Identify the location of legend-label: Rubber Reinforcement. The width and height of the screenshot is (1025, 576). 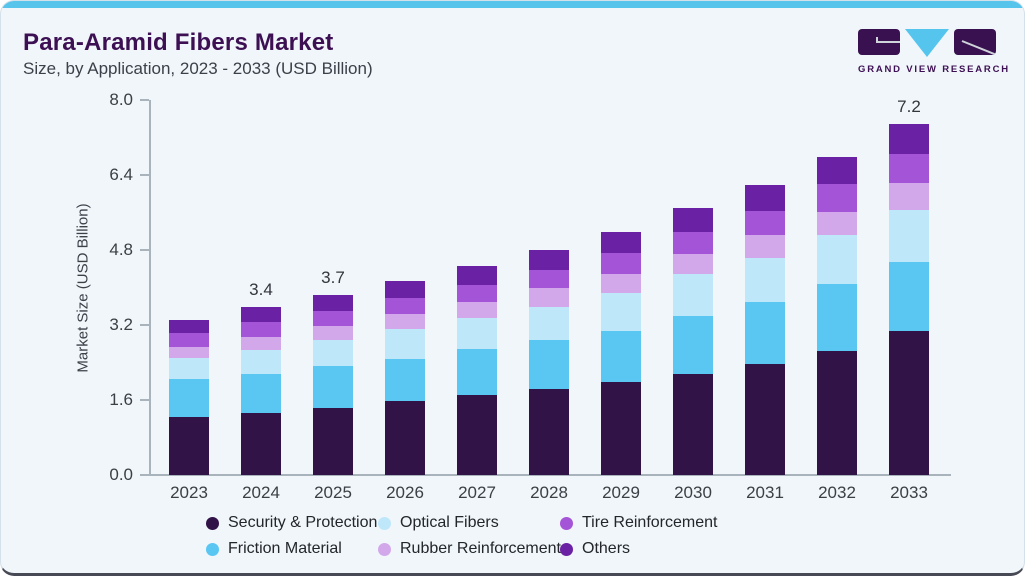
(480, 548).